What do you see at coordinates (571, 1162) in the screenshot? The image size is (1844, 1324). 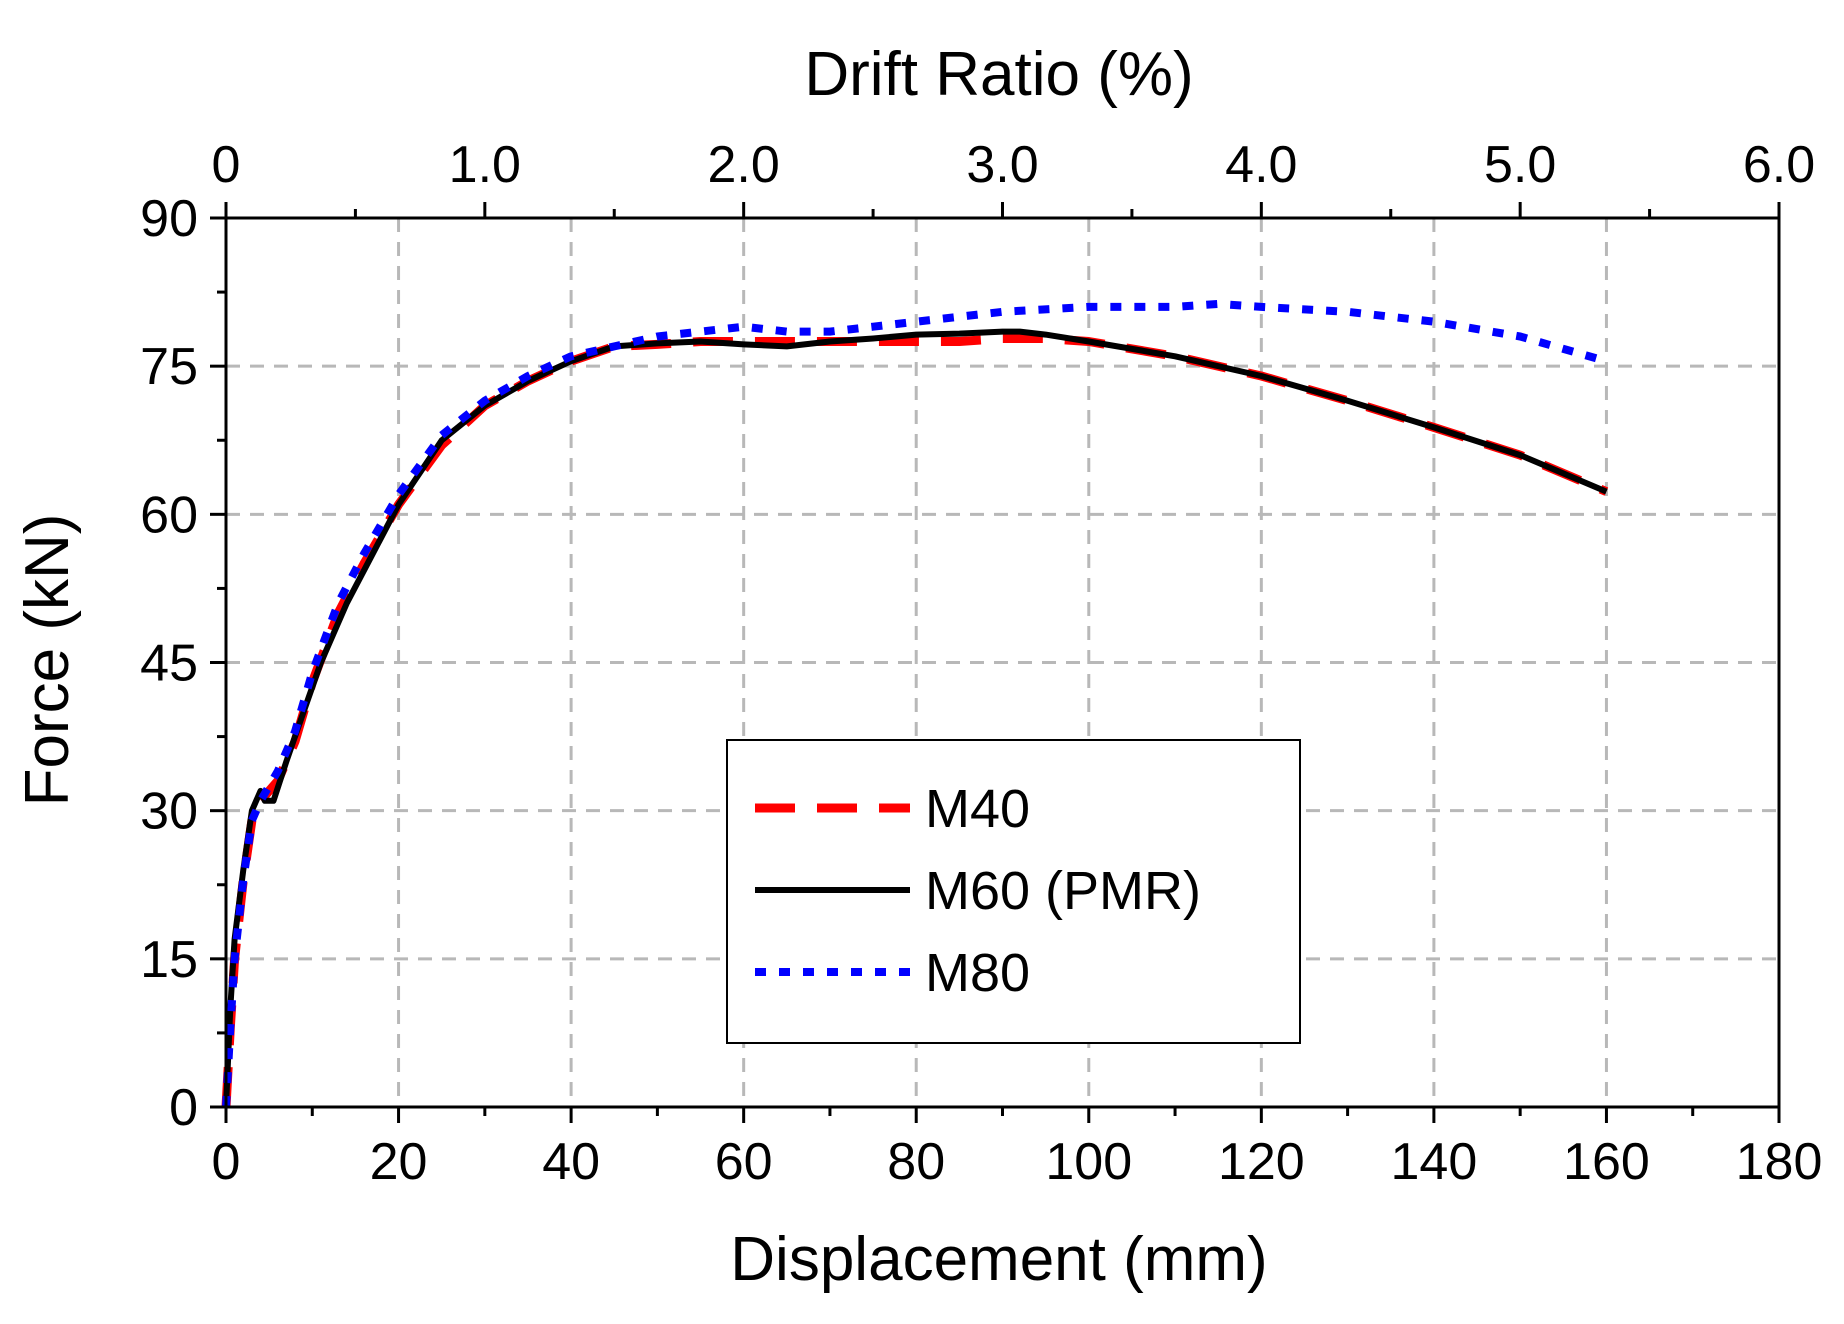 I see `x-tick-label: 40` at bounding box center [571, 1162].